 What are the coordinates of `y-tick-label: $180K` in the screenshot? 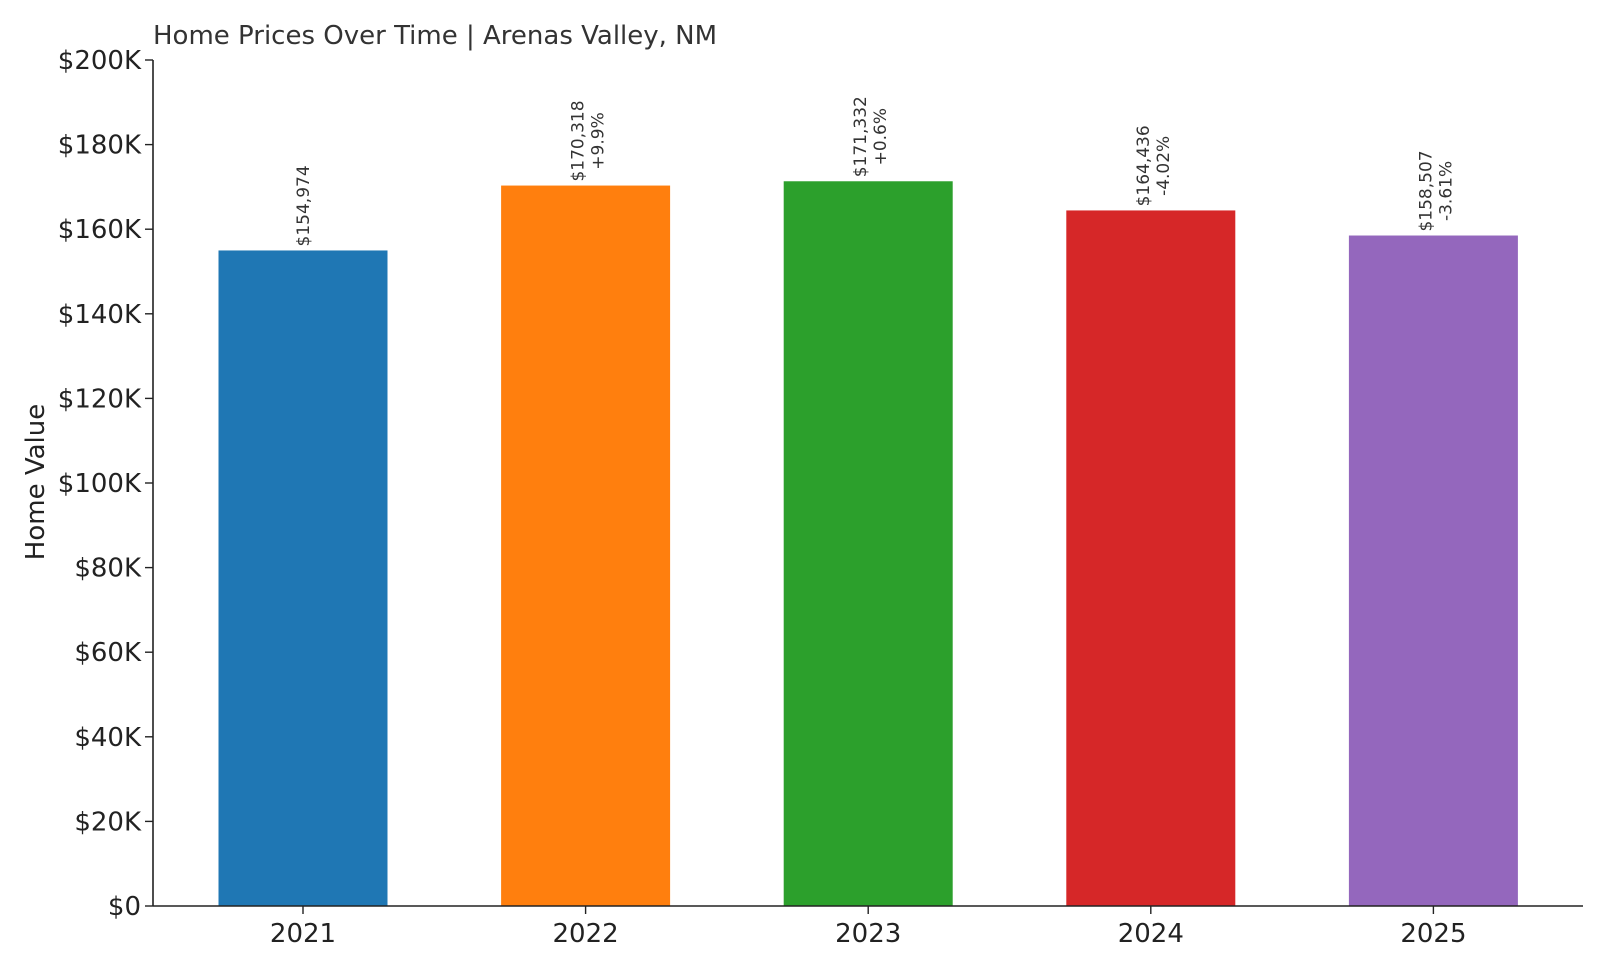 It's located at (100, 146).